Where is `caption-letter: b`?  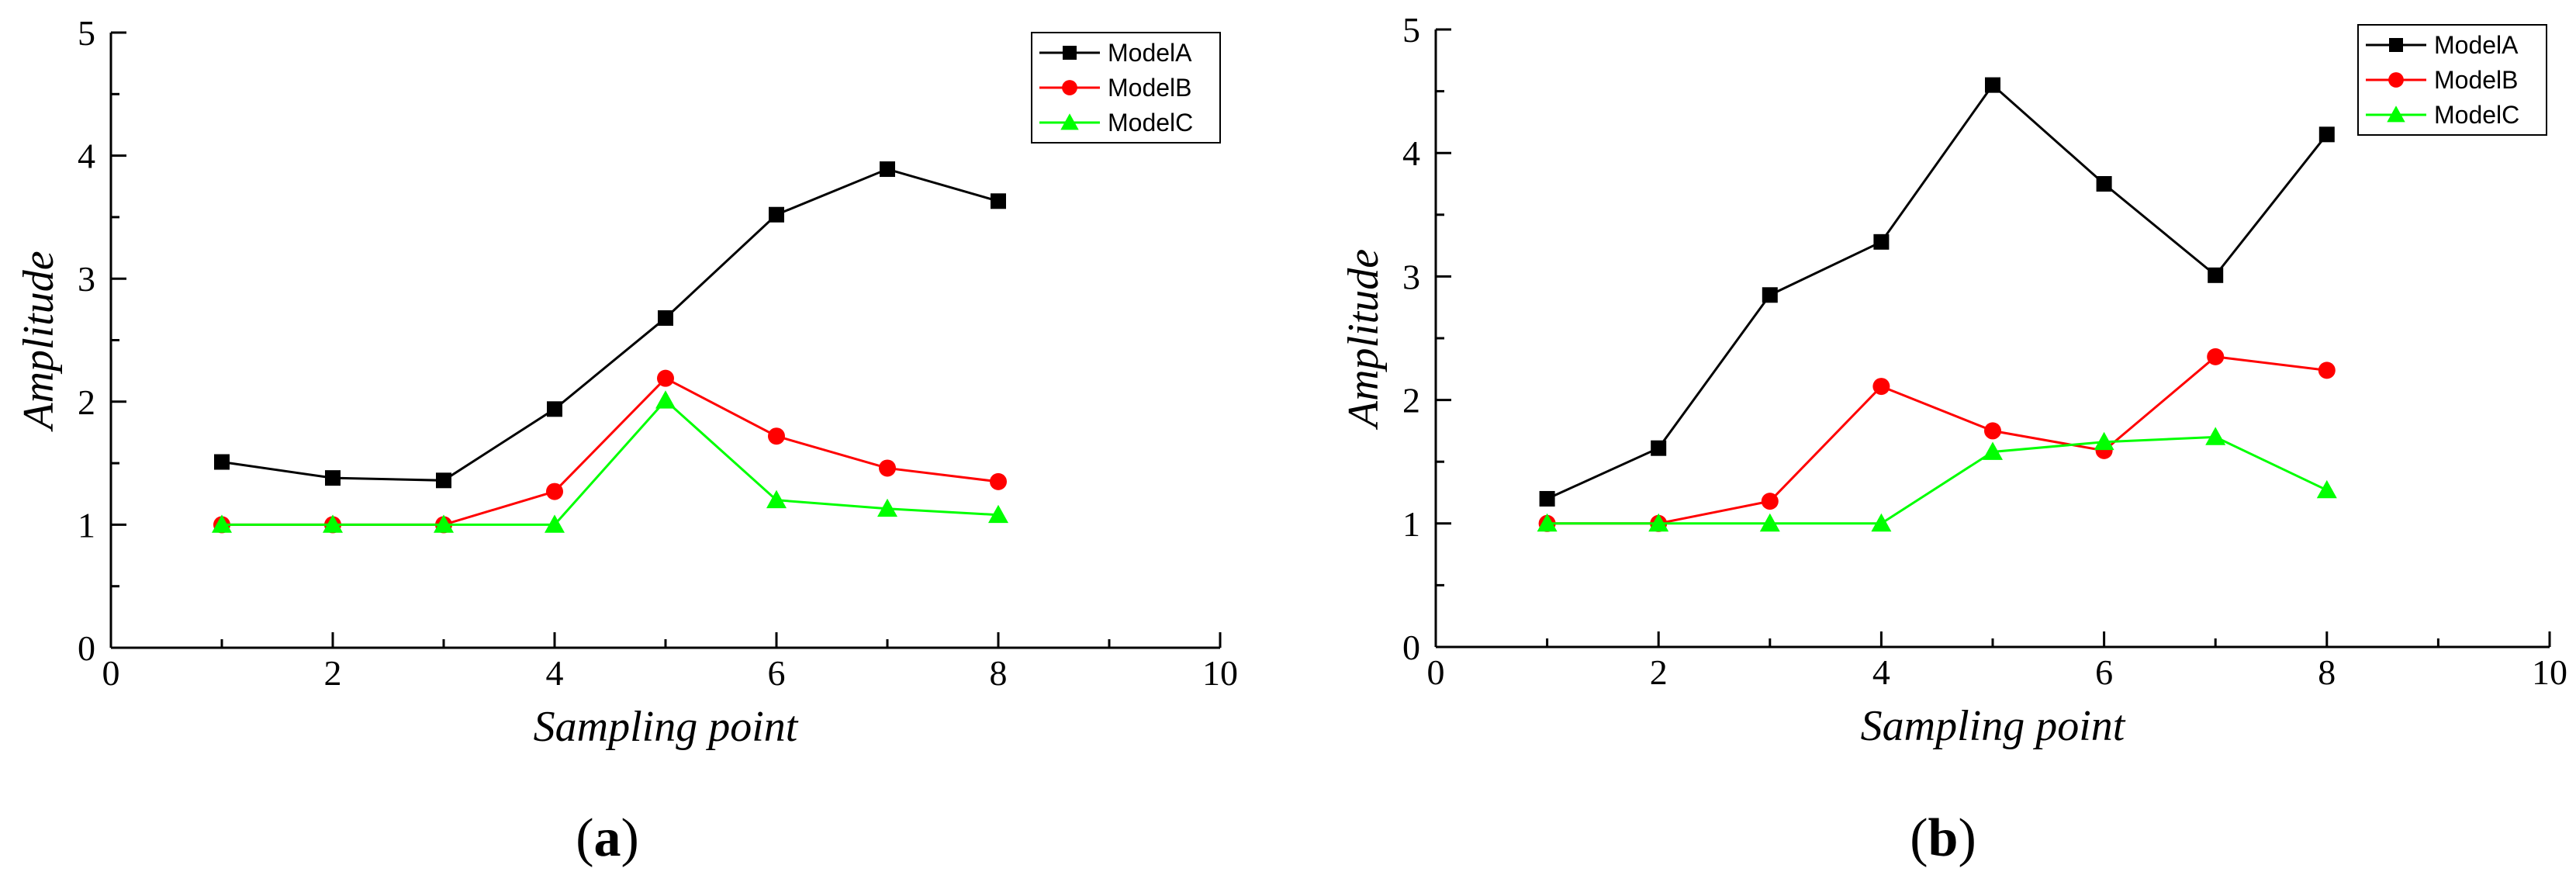 caption-letter: b is located at coordinates (1943, 838).